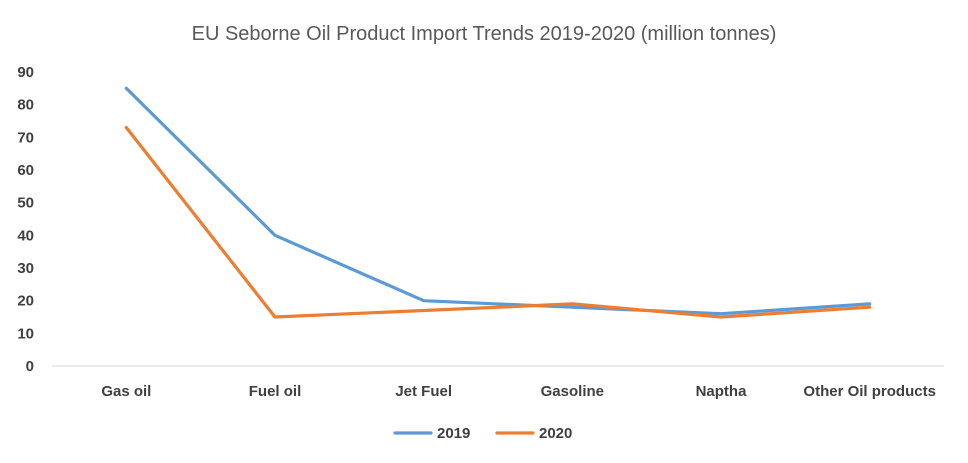 The height and width of the screenshot is (463, 968). Describe the element at coordinates (25, 170) in the screenshot. I see `y-tick-label: 60` at that location.